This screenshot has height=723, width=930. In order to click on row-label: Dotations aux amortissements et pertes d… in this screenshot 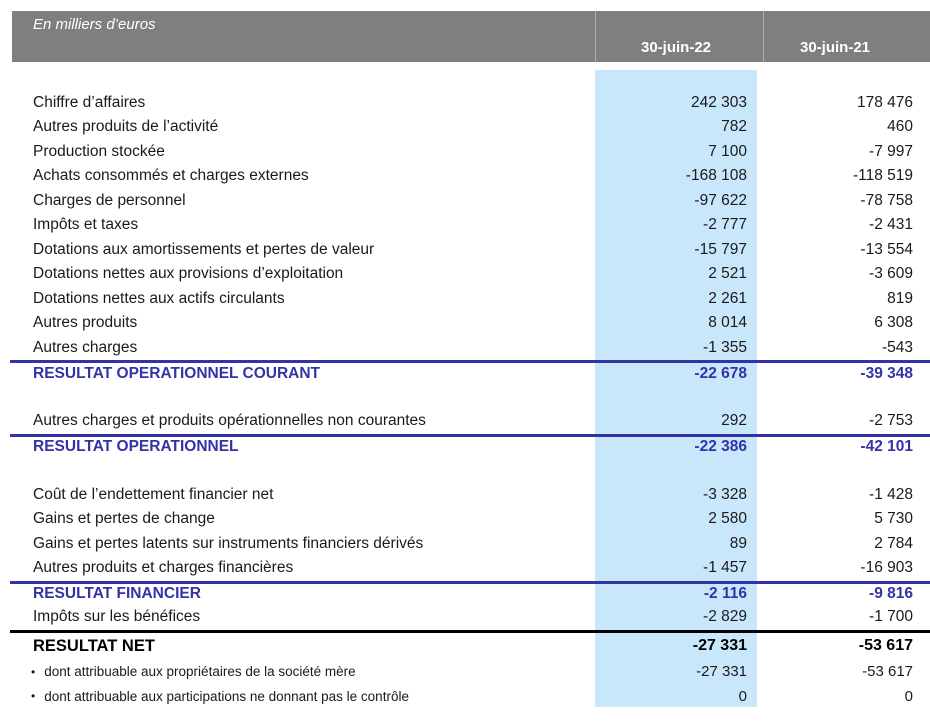, I will do `click(204, 249)`.